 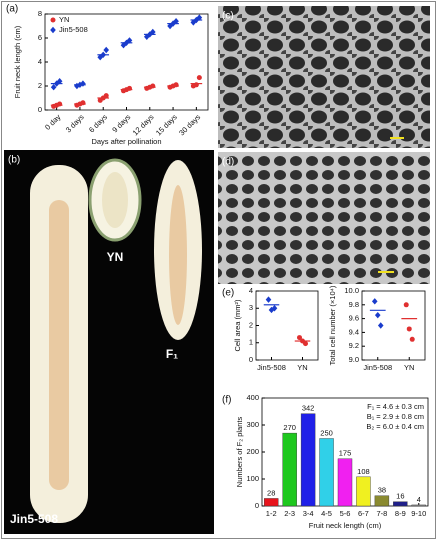 What do you see at coordinates (419, 499) in the screenshot?
I see `value-label: 4` at bounding box center [419, 499].